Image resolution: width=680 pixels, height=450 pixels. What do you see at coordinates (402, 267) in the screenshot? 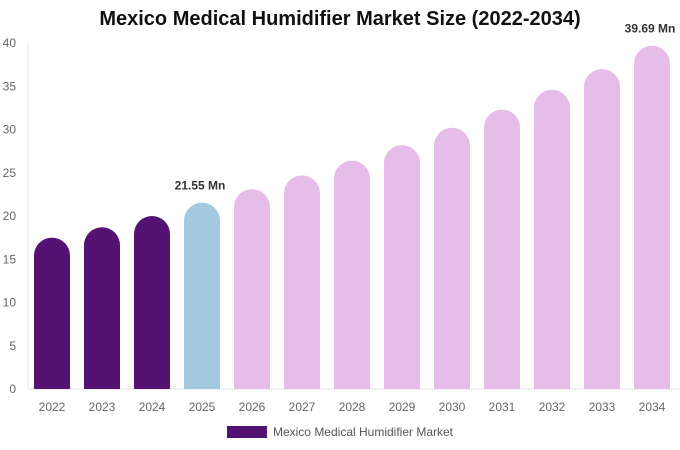
I see `bar-2029` at bounding box center [402, 267].